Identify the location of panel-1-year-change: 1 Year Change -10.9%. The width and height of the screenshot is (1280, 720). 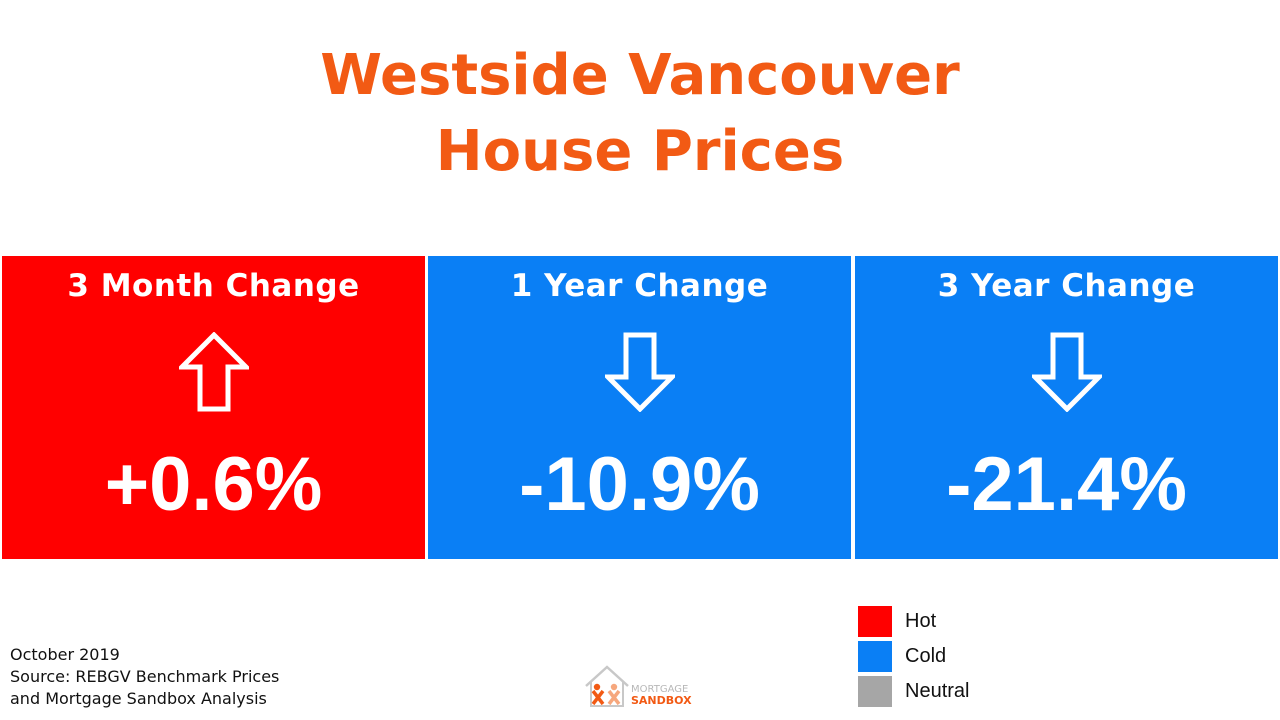
(639, 407).